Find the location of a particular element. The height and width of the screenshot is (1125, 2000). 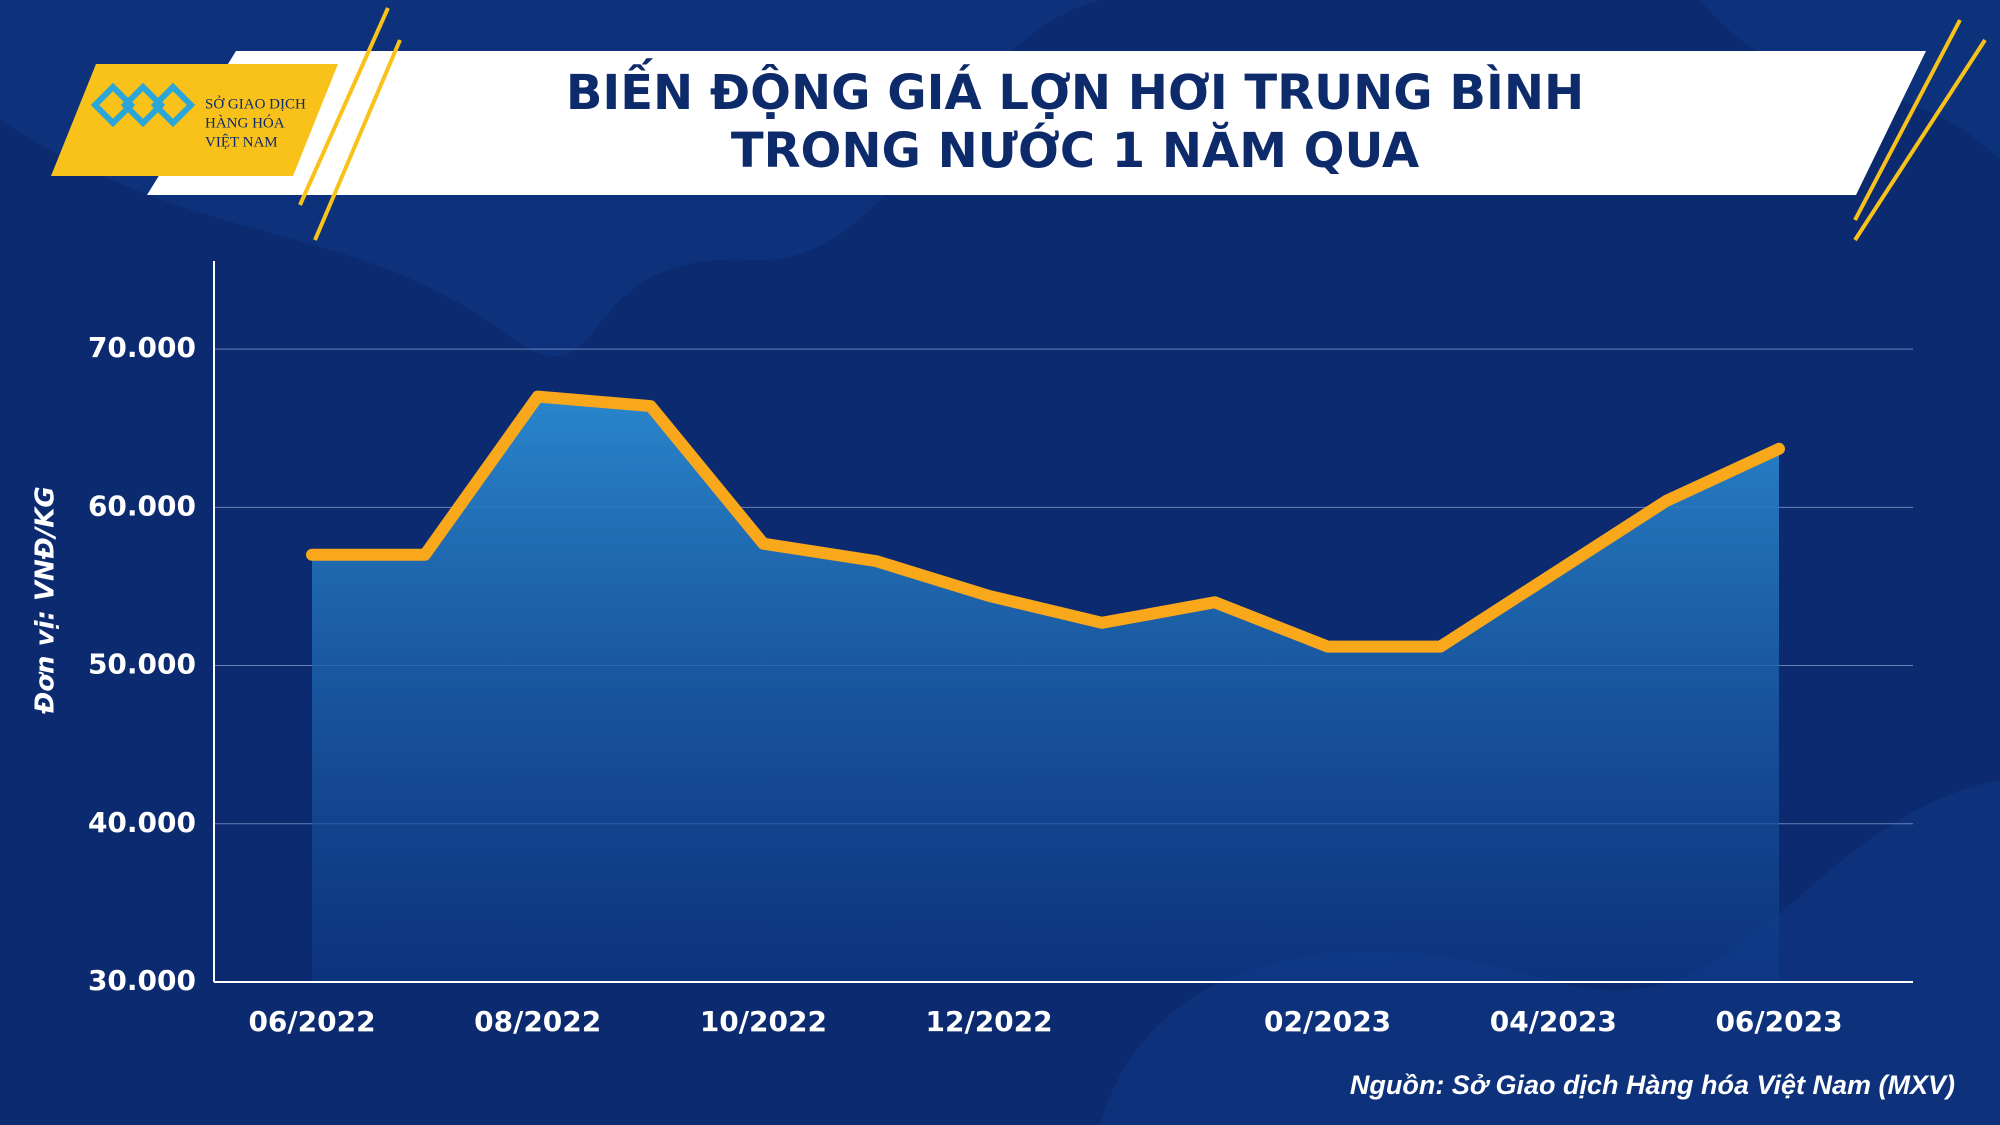

chart-title: BIẾN ĐỘNG GIÁ LỢN HƠI TRUNG BÌNH is located at coordinates (1075, 89).